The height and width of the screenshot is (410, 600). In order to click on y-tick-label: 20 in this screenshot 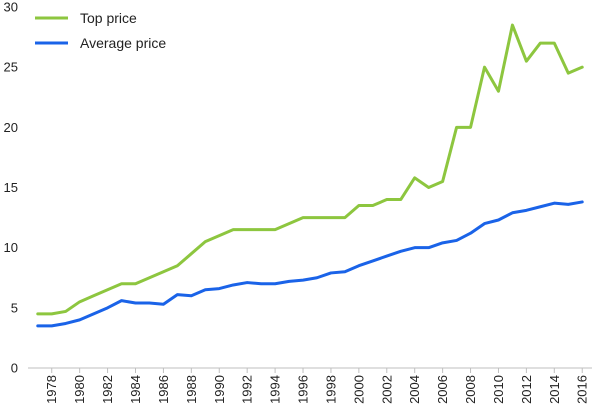, I will do `click(11, 127)`.